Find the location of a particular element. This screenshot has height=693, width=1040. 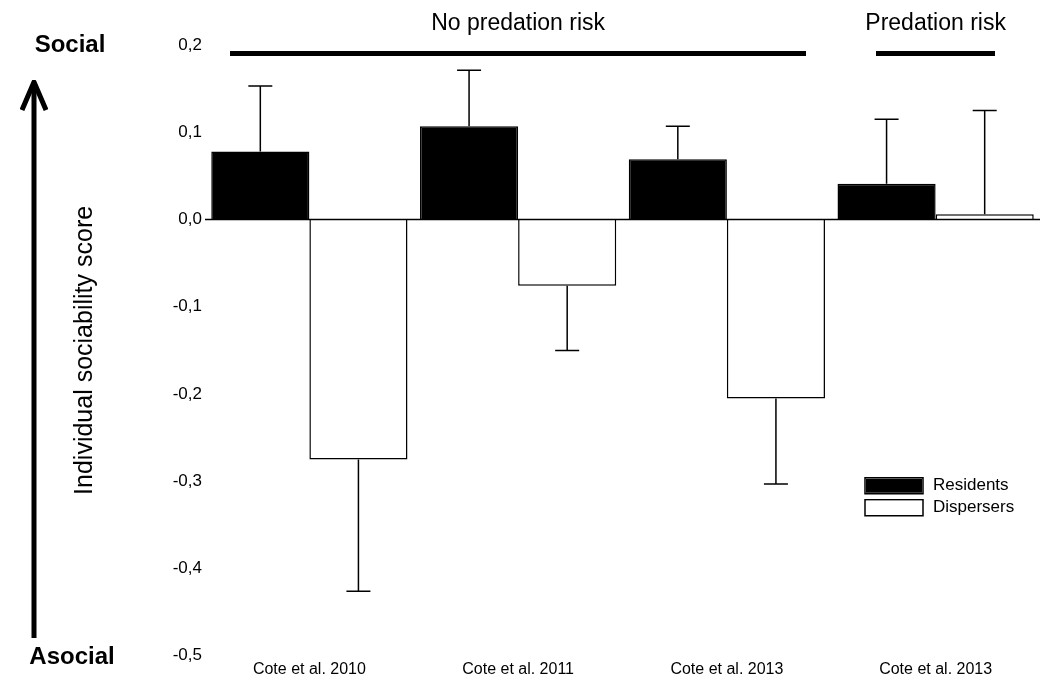

y-tick-label: -0,3 is located at coordinates (187, 480).